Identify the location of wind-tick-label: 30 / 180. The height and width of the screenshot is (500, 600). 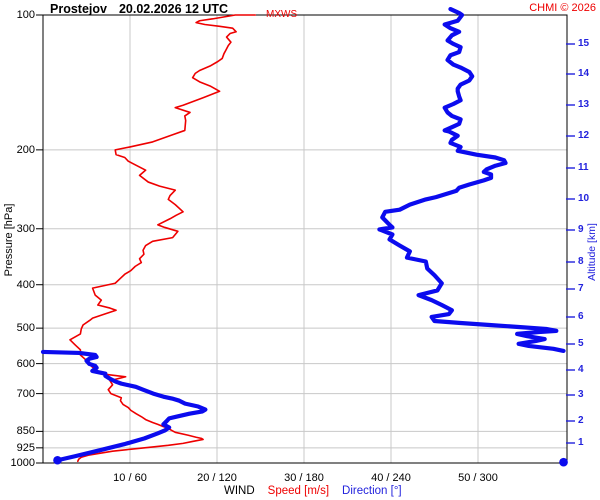
(304, 478).